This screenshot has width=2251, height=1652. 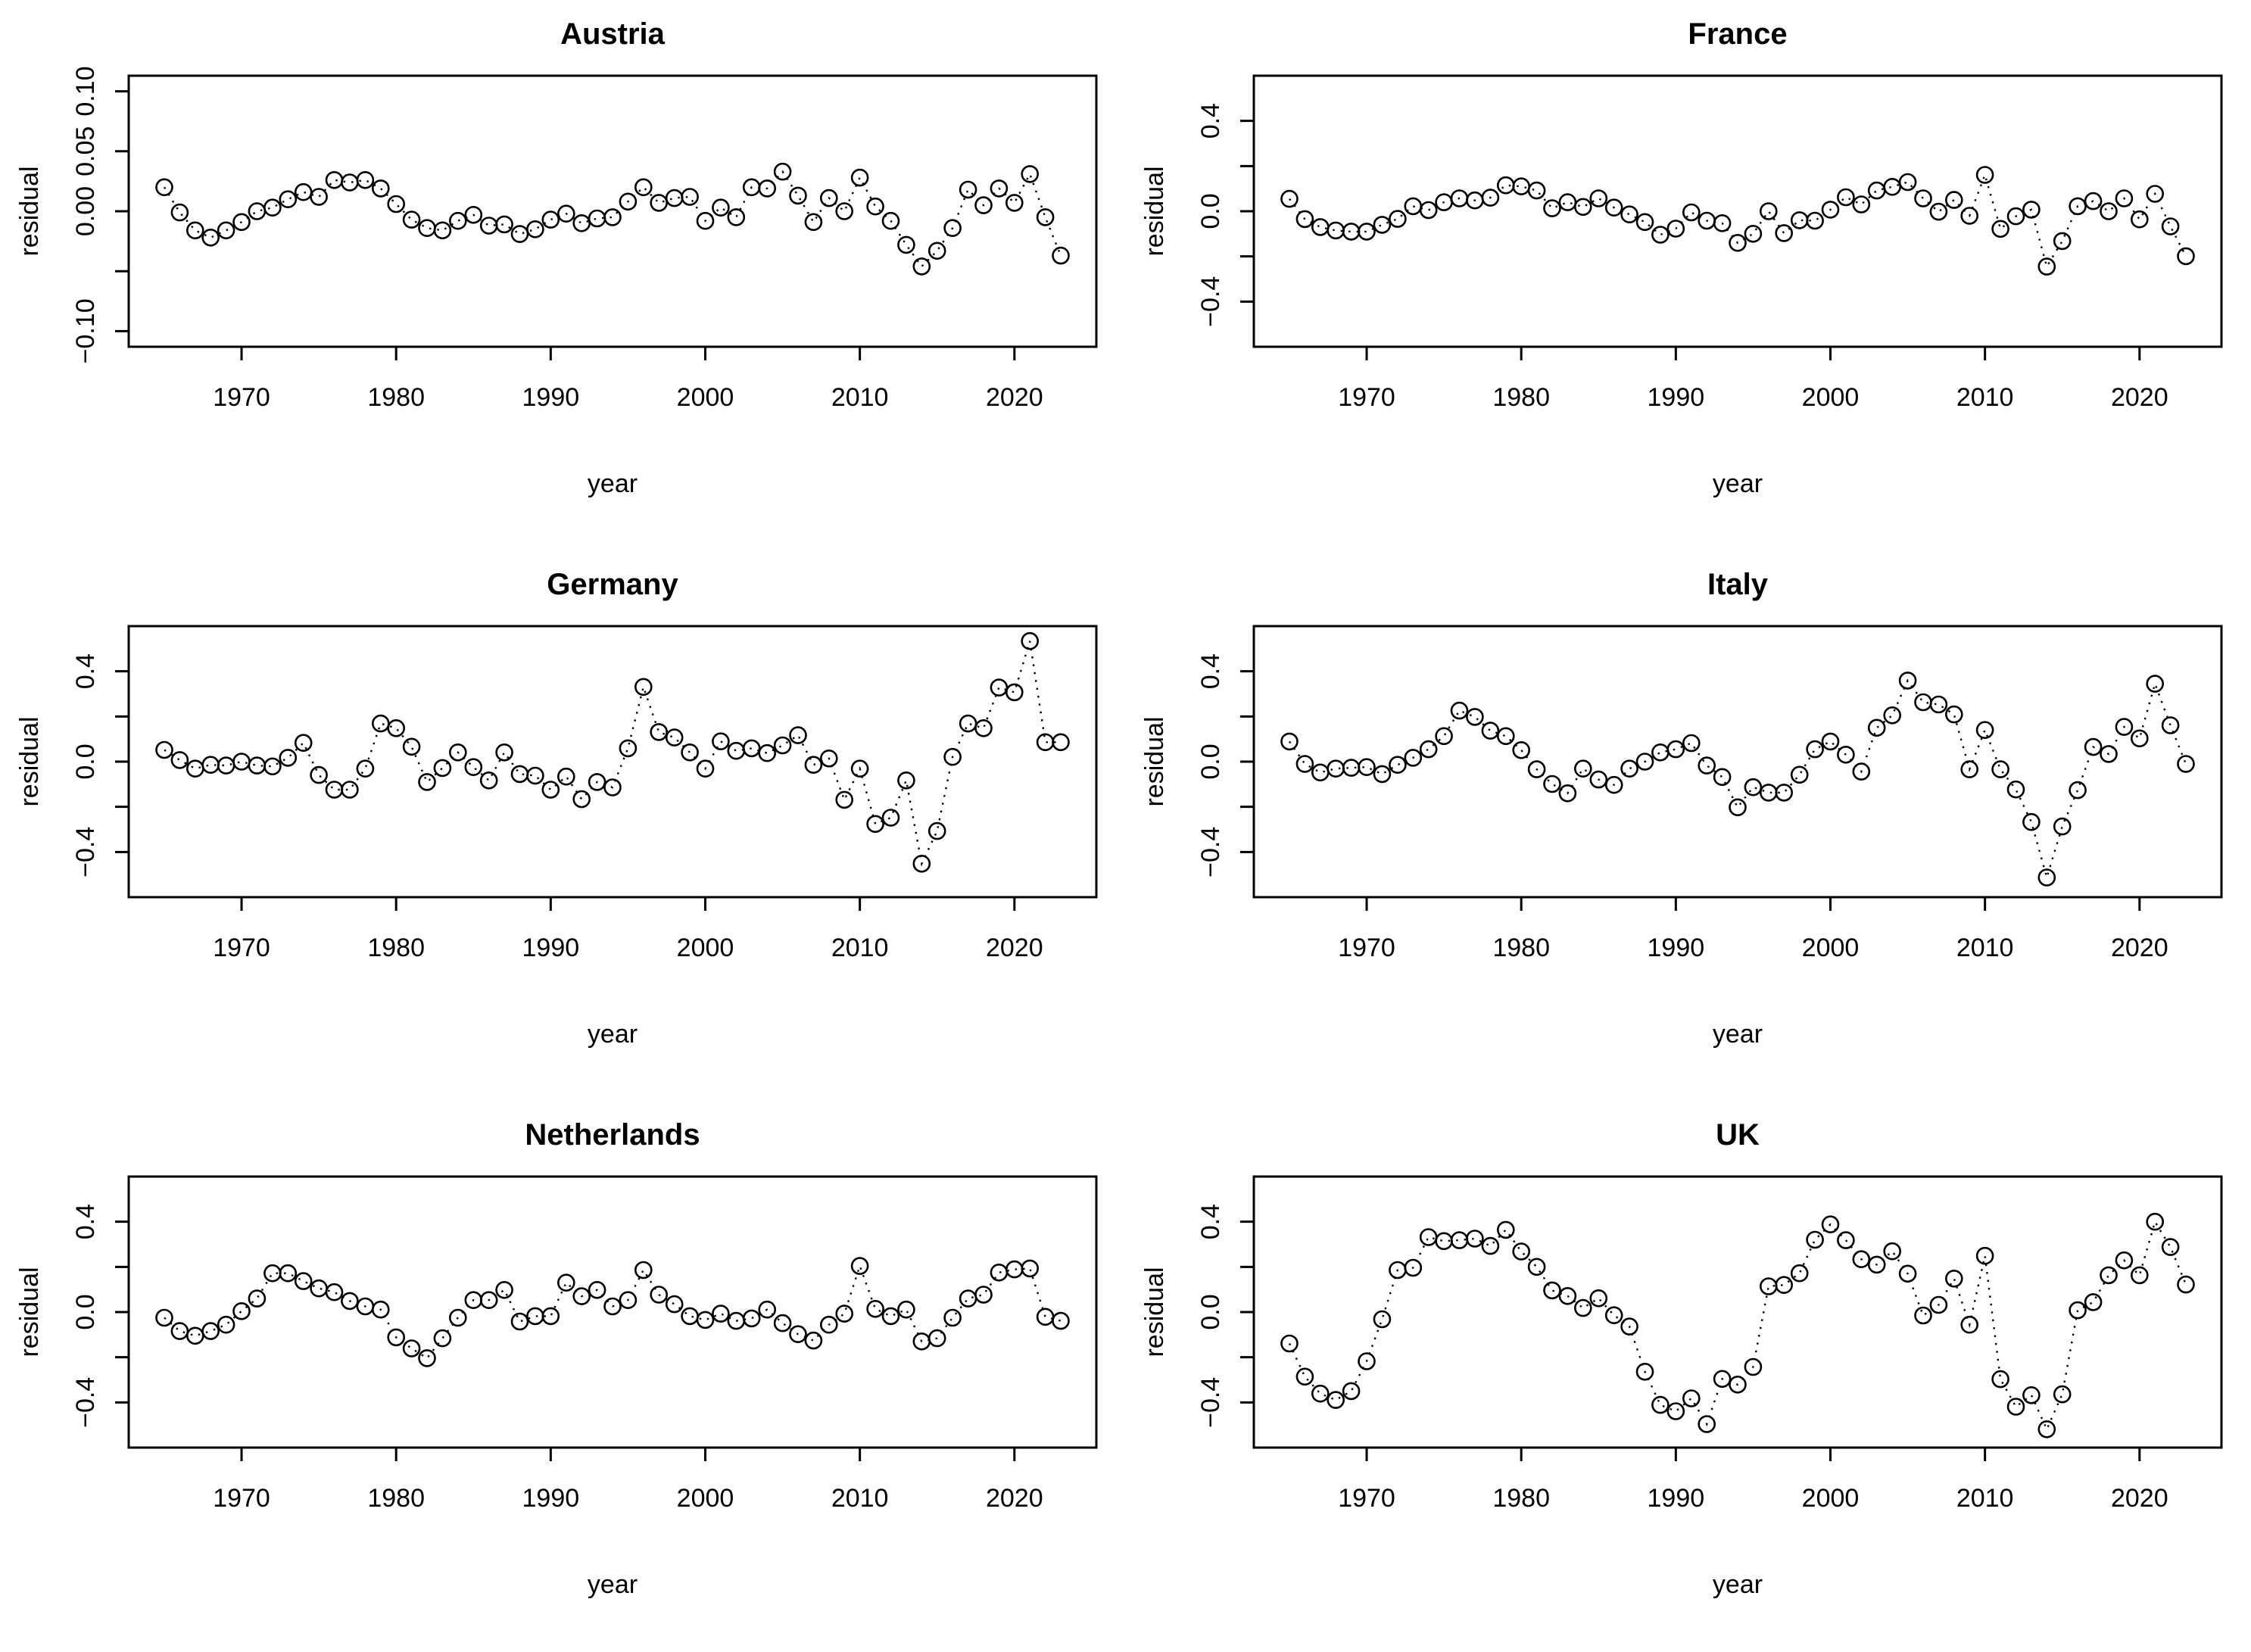 I want to click on x-tick-label: 2010, so click(x=860, y=1498).